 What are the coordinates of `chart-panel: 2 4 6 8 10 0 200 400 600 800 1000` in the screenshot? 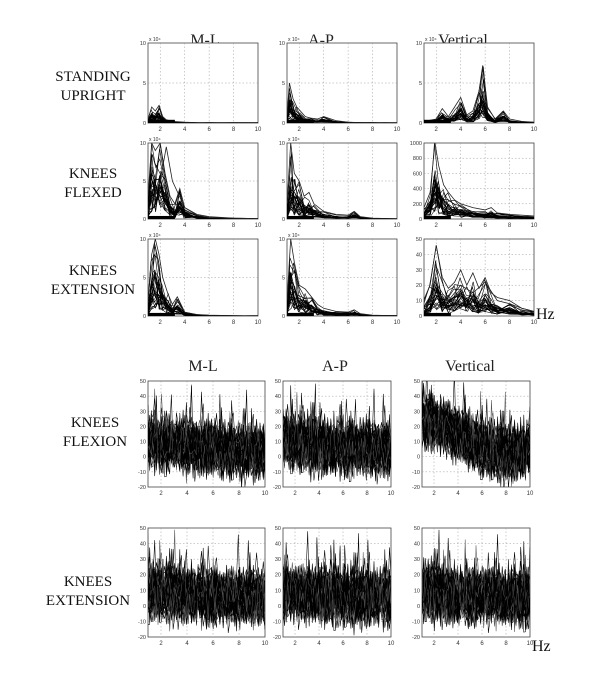 It's located at (474, 185).